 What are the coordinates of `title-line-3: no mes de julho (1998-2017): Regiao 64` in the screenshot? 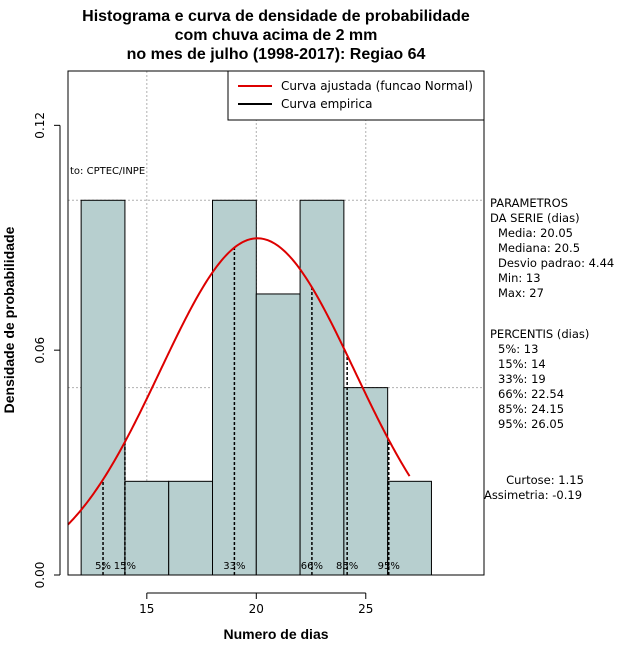 It's located at (276, 54).